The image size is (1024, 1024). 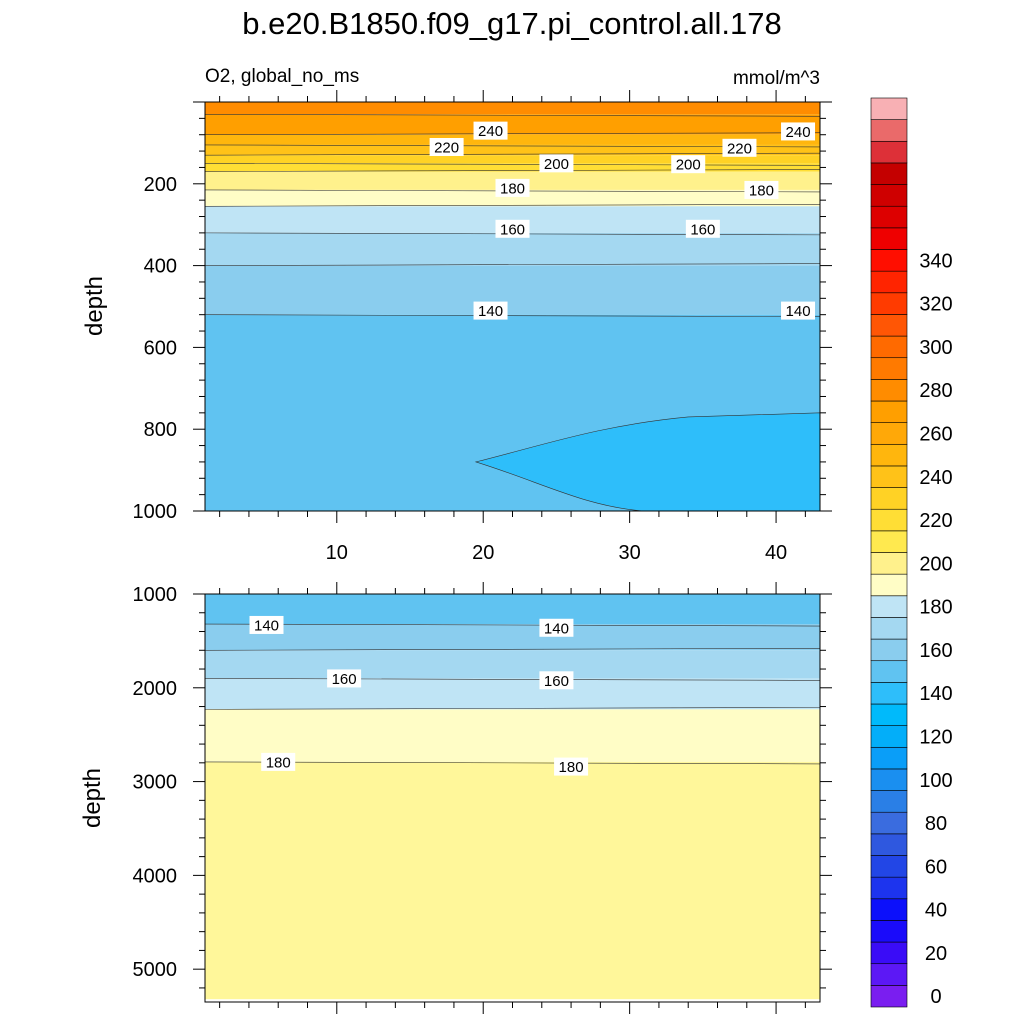 What do you see at coordinates (155, 783) in the screenshot?
I see `y-tick-label: 3000` at bounding box center [155, 783].